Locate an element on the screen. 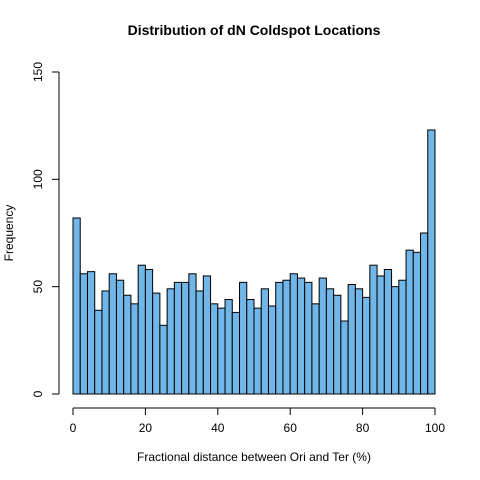  y-tick-label: 150 is located at coordinates (38, 72).